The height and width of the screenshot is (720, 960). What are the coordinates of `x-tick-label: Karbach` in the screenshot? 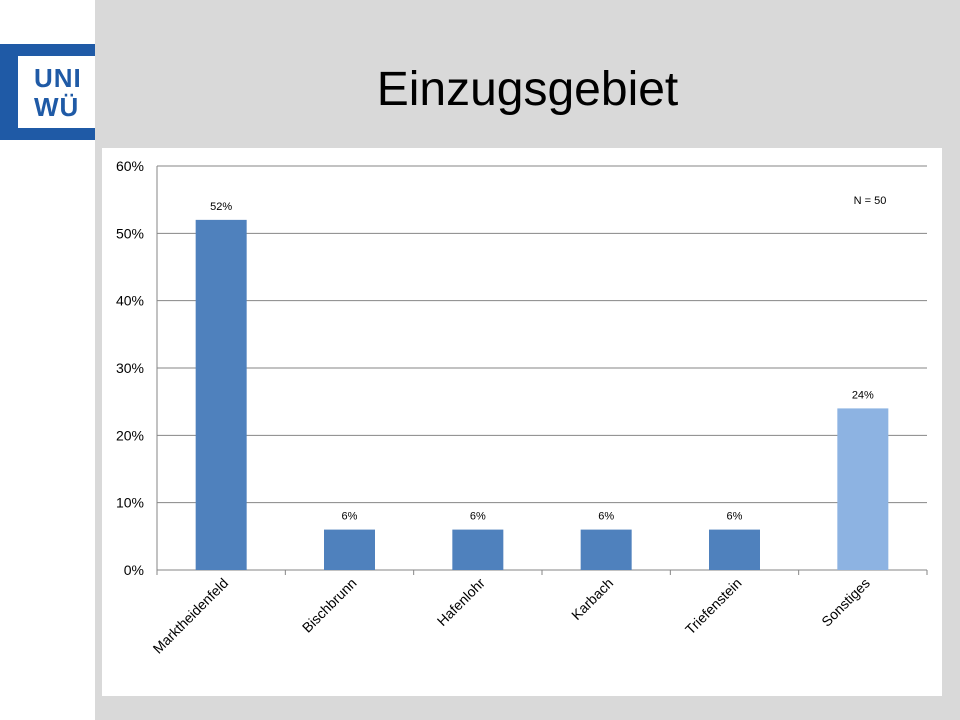 It's located at (592, 599).